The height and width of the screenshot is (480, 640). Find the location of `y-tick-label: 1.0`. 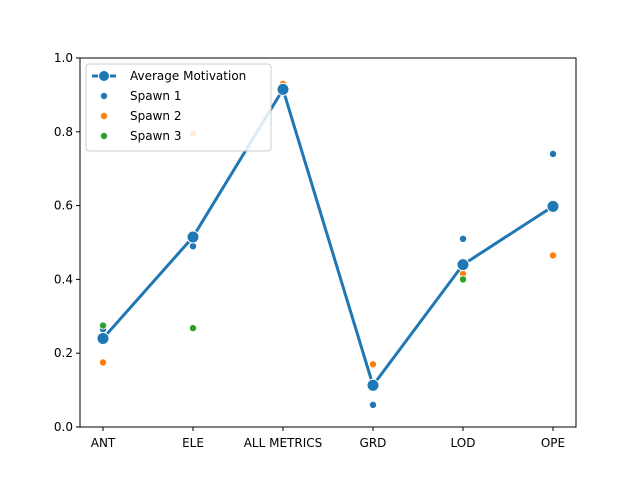

y-tick-label: 1.0 is located at coordinates (63, 58).